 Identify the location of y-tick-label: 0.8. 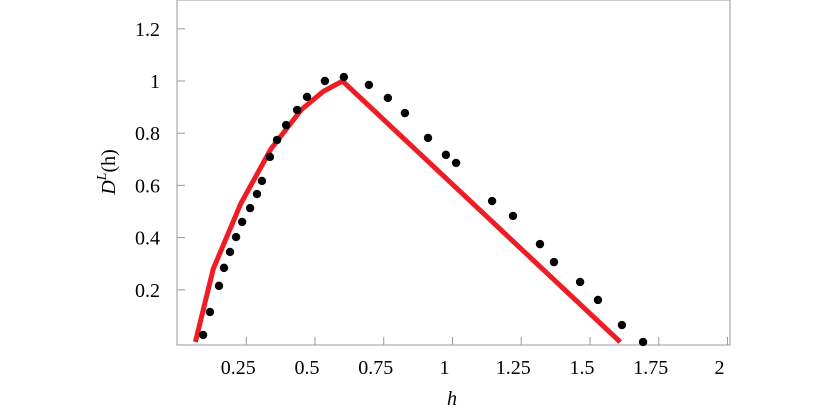
(147, 134).